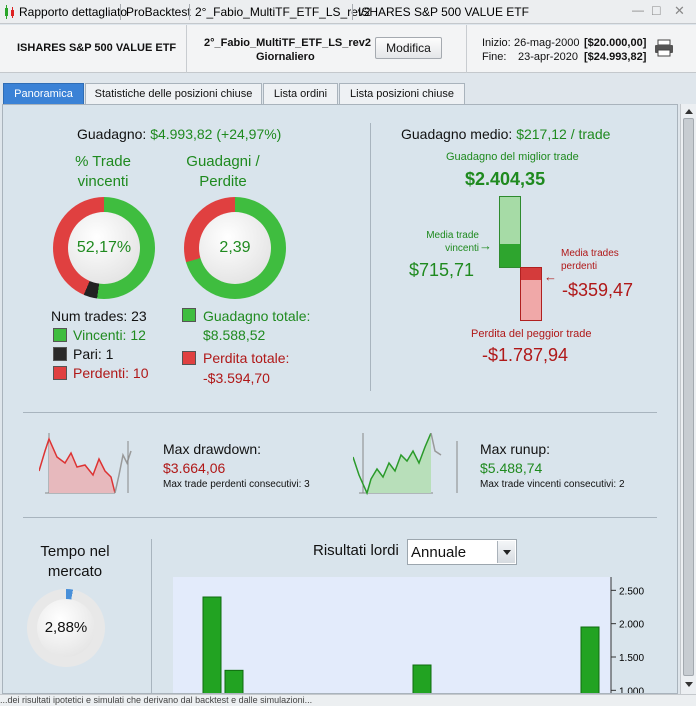  Describe the element at coordinates (531, 334) in the screenshot. I see `worst-trade-label: Perdita del peggior trade` at that location.